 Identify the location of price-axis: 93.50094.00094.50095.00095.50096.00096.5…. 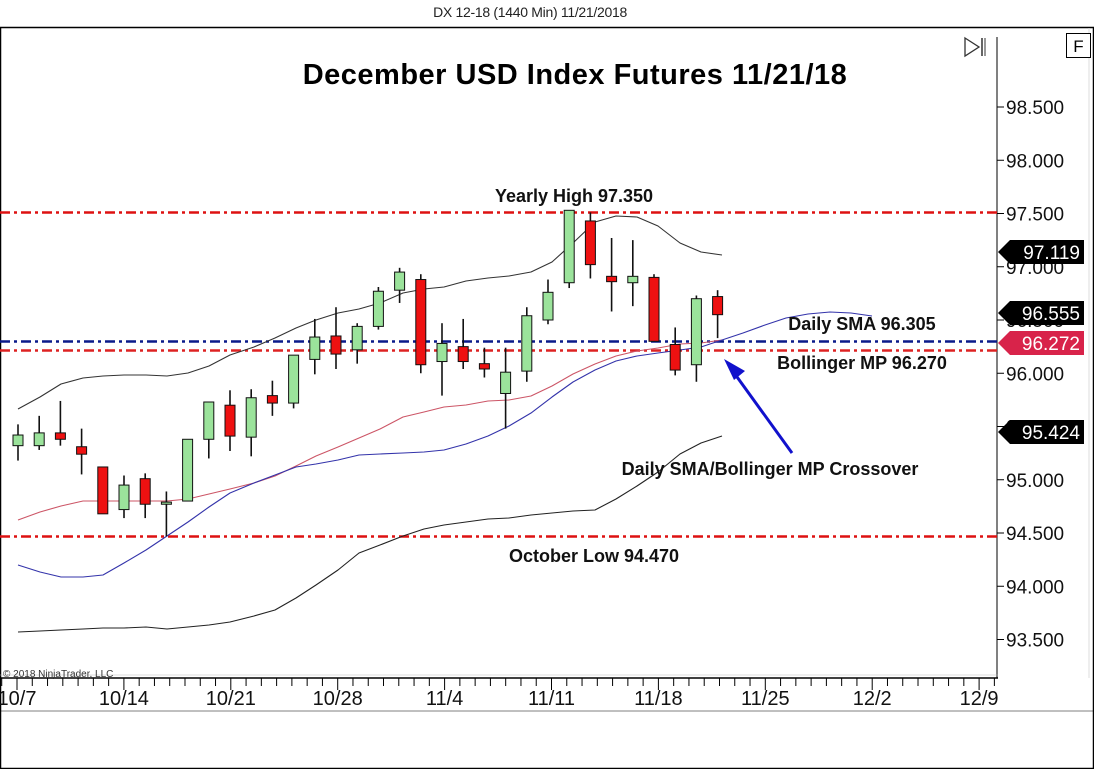
(1030, 375).